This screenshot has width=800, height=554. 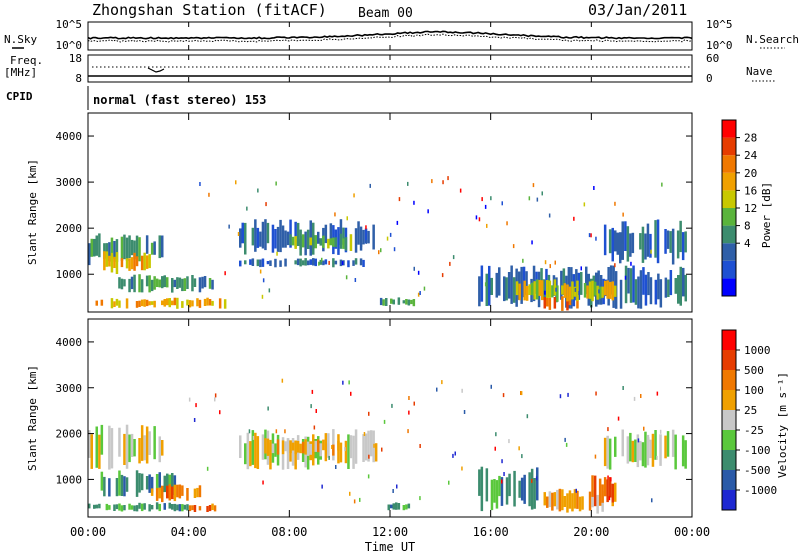 I want to click on cpid-text: normal (fast stereo) 153, so click(x=179, y=100).